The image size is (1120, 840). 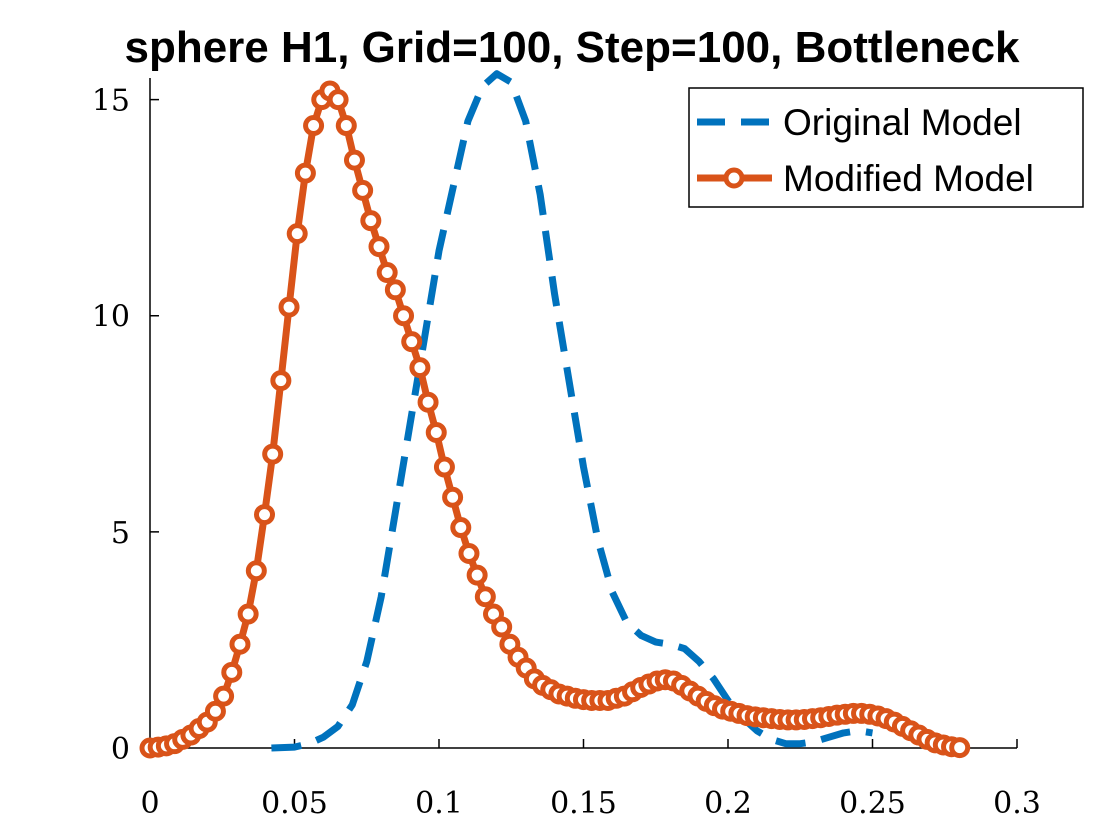 What do you see at coordinates (583, 803) in the screenshot?
I see `x-tick-label: 0.15` at bounding box center [583, 803].